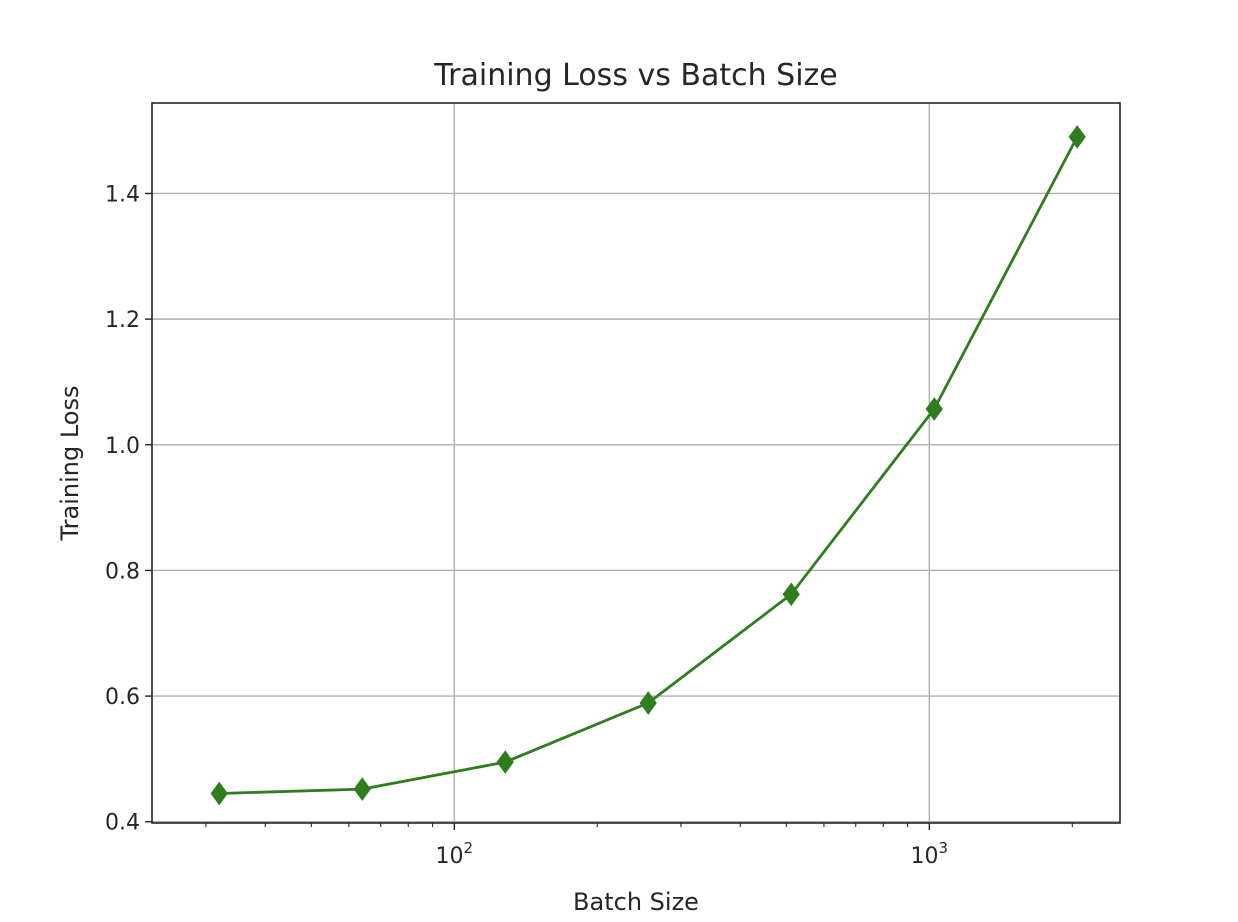 Image resolution: width=1238 pixels, height=922 pixels. Describe the element at coordinates (122, 823) in the screenshot. I see `y-tick-label: 0.4` at that location.